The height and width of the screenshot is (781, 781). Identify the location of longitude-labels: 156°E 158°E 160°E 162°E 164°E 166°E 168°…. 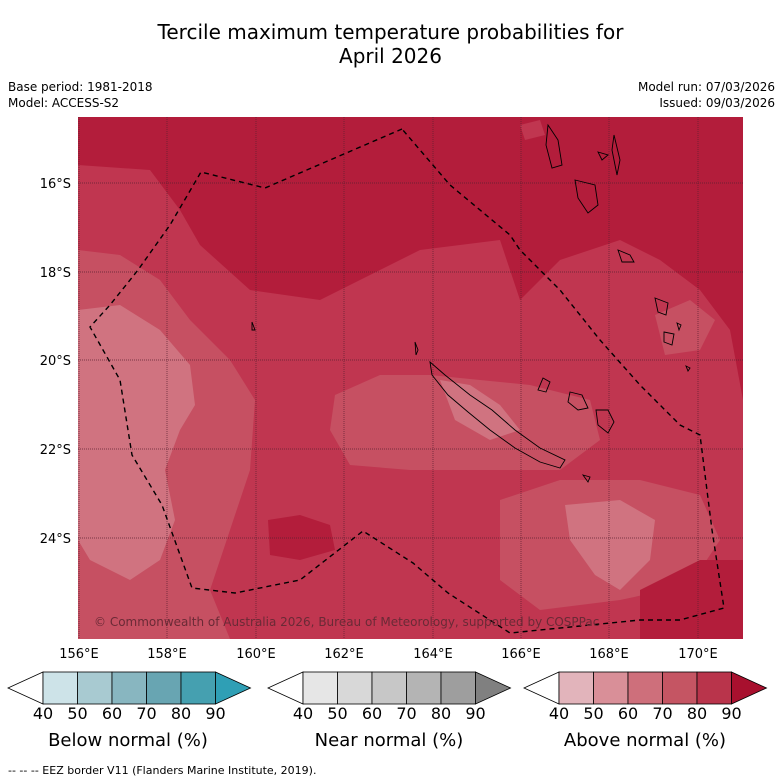
(388, 654).